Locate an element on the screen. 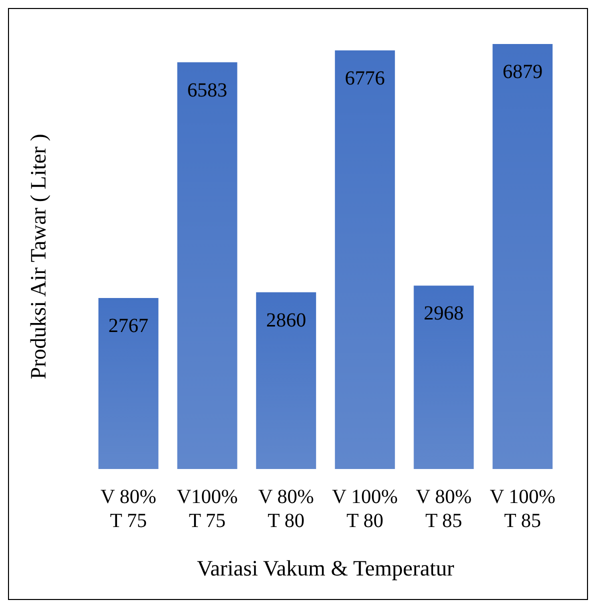 This screenshot has width=598, height=610. x-tick-label: V 80% T 85 is located at coordinates (444, 509).